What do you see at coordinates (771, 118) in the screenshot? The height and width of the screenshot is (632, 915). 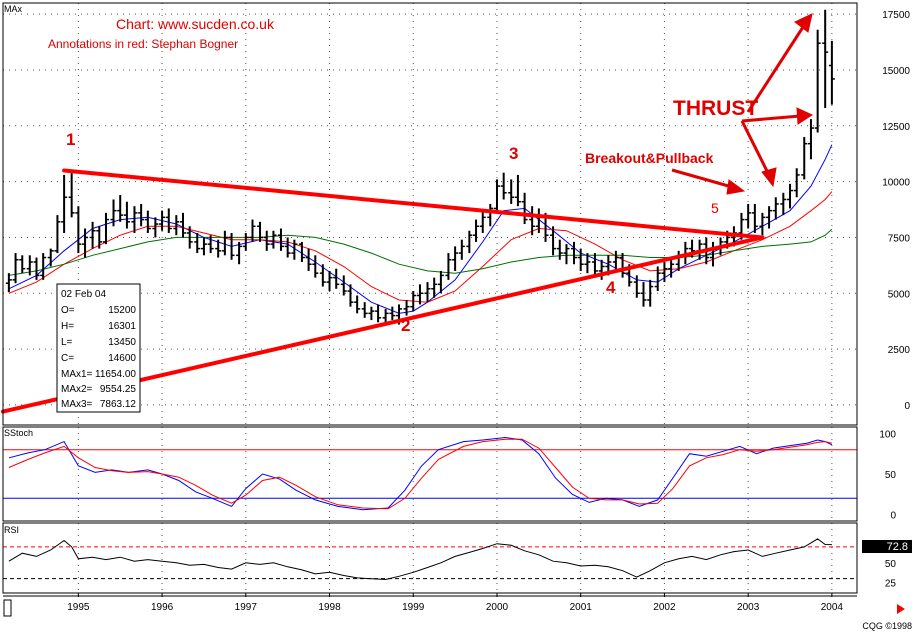 I see `thrust-arrow-right` at bounding box center [771, 118].